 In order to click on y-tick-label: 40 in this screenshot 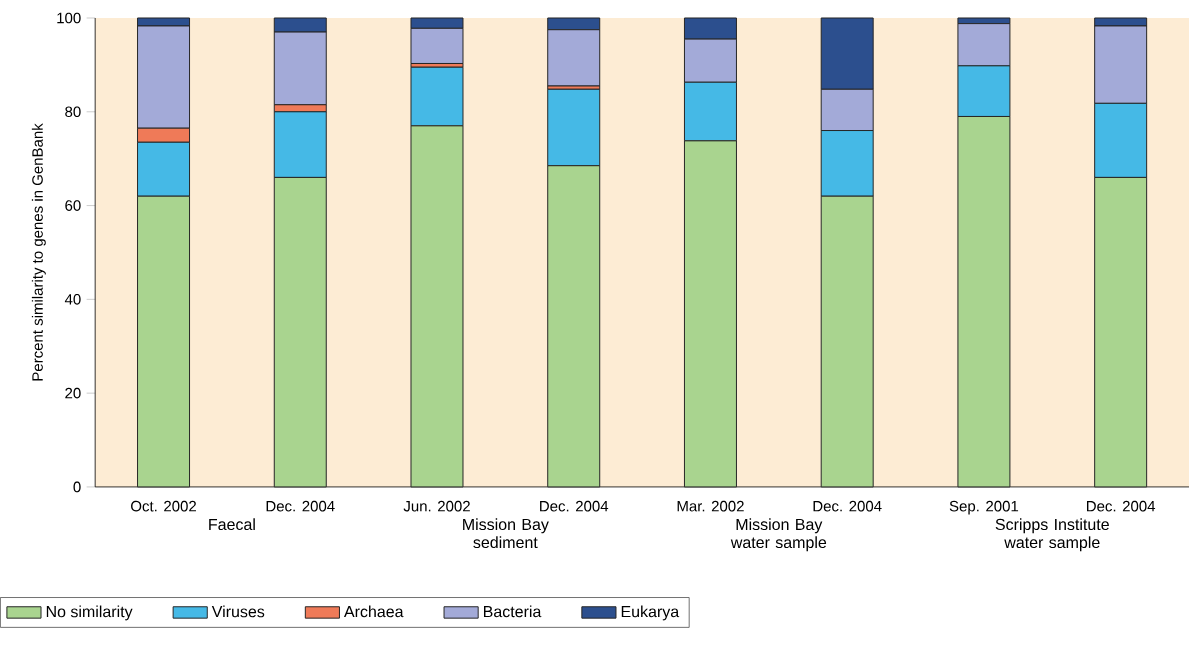, I will do `click(72, 299)`.